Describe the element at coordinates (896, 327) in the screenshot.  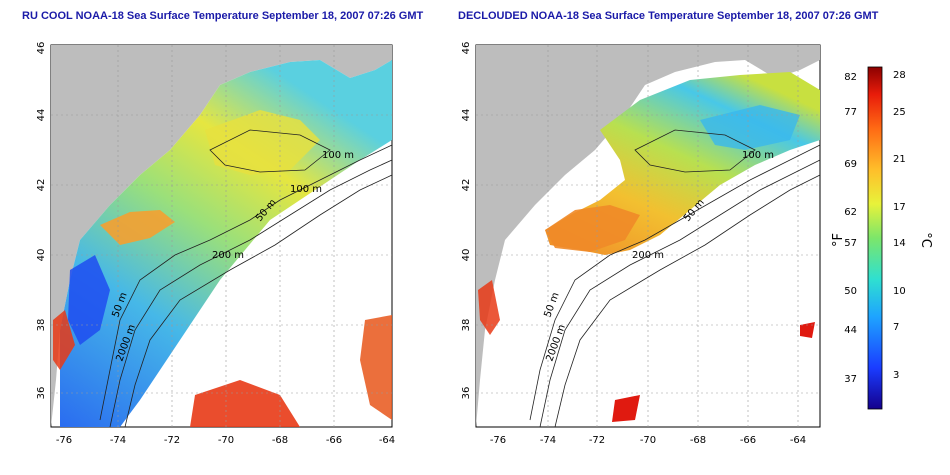
I see `c-tick-label: 7` at that location.